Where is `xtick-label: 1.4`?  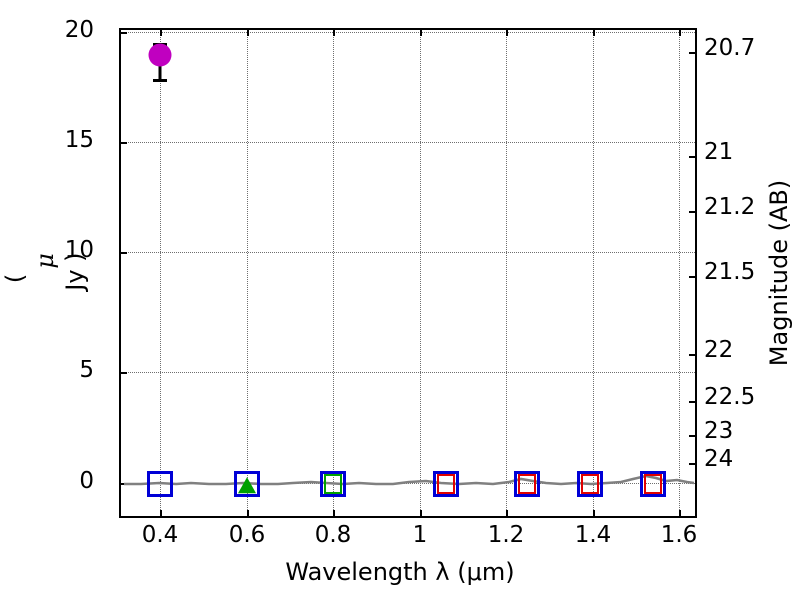
xtick-label: 1.4 is located at coordinates (593, 535).